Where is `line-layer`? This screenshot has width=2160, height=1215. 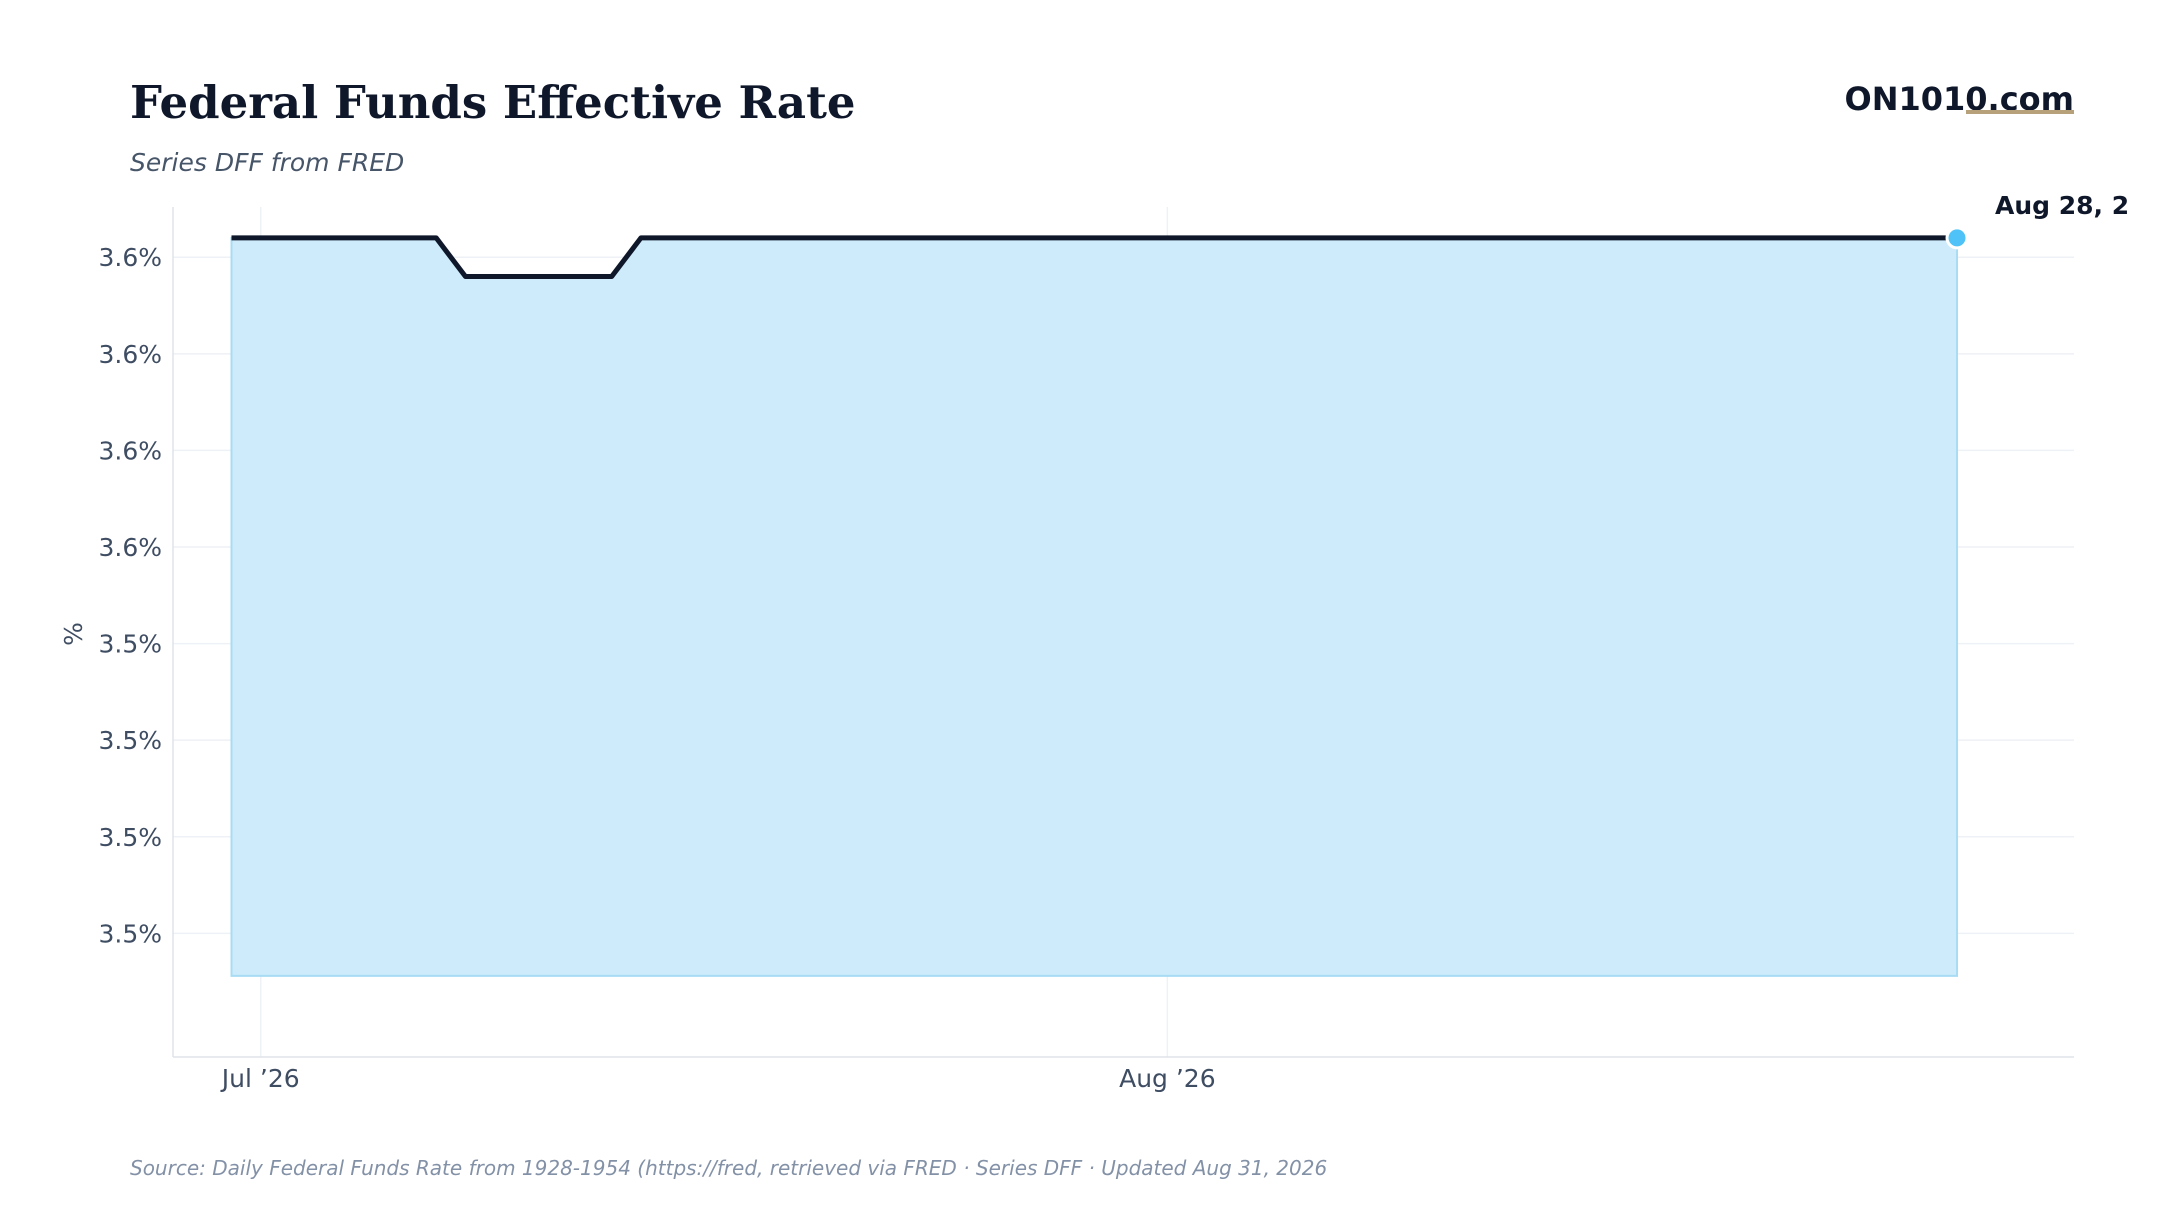 line-layer is located at coordinates (1100, 253).